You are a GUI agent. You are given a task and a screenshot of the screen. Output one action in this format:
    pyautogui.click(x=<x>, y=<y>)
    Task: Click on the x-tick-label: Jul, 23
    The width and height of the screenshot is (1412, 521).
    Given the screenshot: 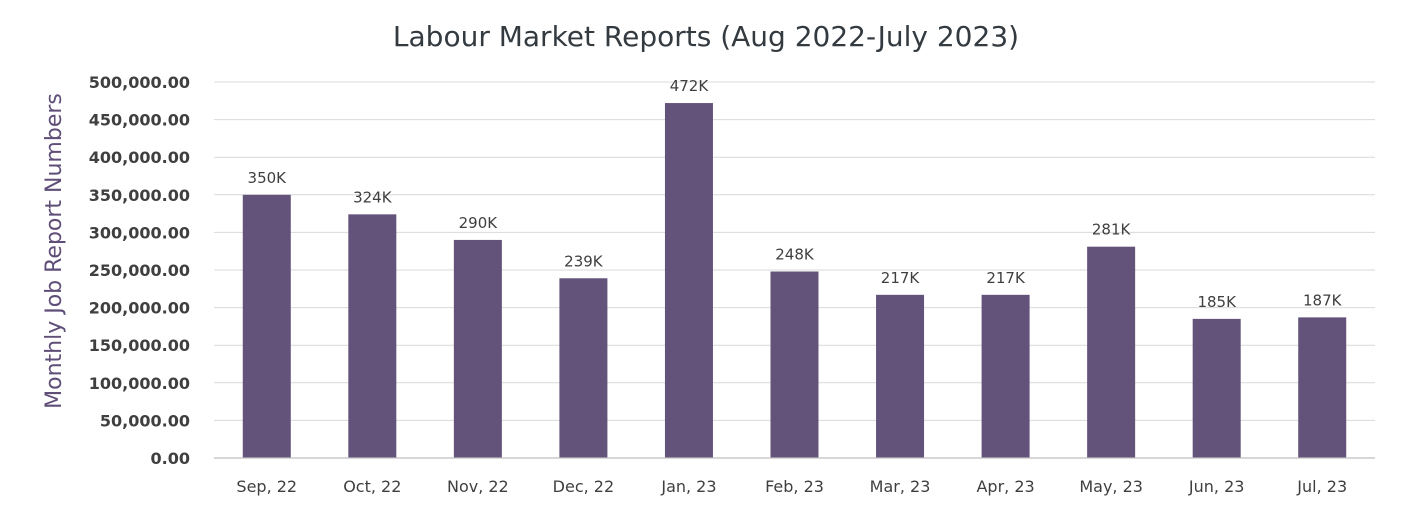 What is the action you would take?
    pyautogui.click(x=1321, y=486)
    